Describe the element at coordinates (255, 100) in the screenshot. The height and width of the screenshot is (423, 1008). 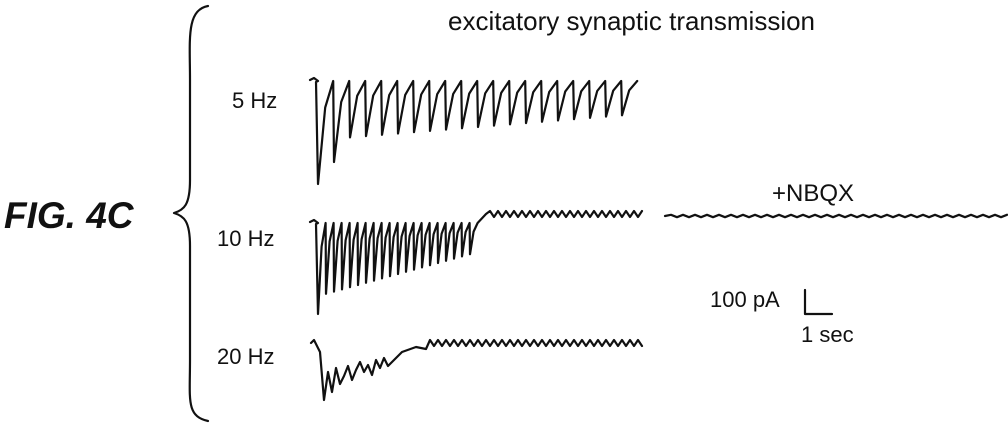
I see `row-label-5hz: 5 Hz` at that location.